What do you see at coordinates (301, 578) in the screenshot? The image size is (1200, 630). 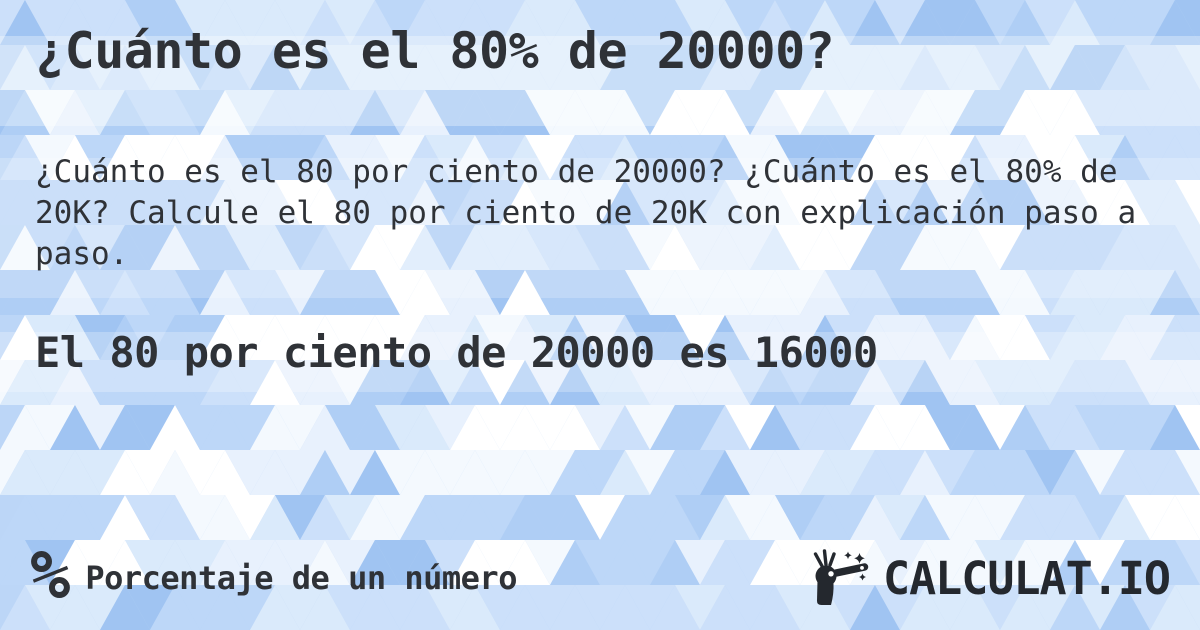 I see `category-label: Porcentaje de un número` at bounding box center [301, 578].